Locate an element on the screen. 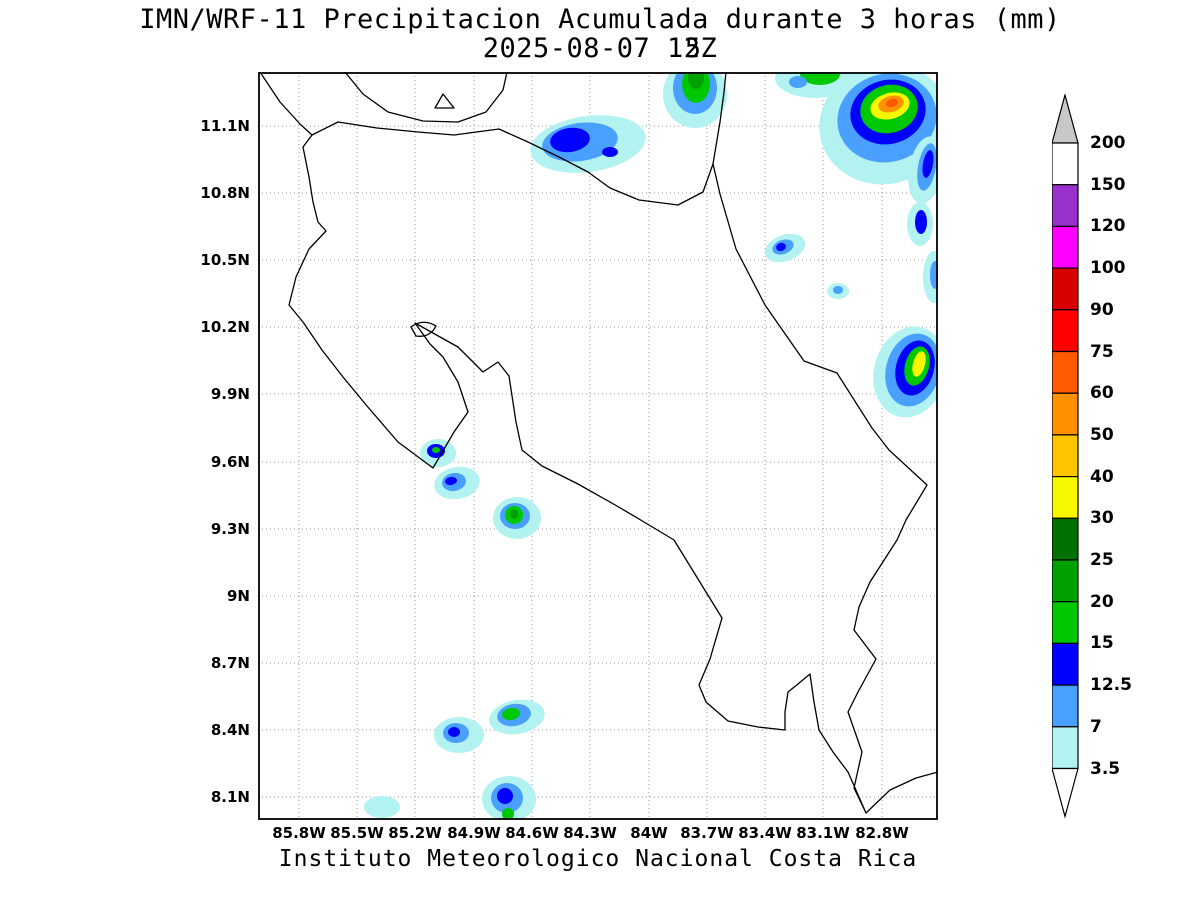 The height and width of the screenshot is (900, 1200). colorbar-over-arrow is located at coordinates (1065, 119).